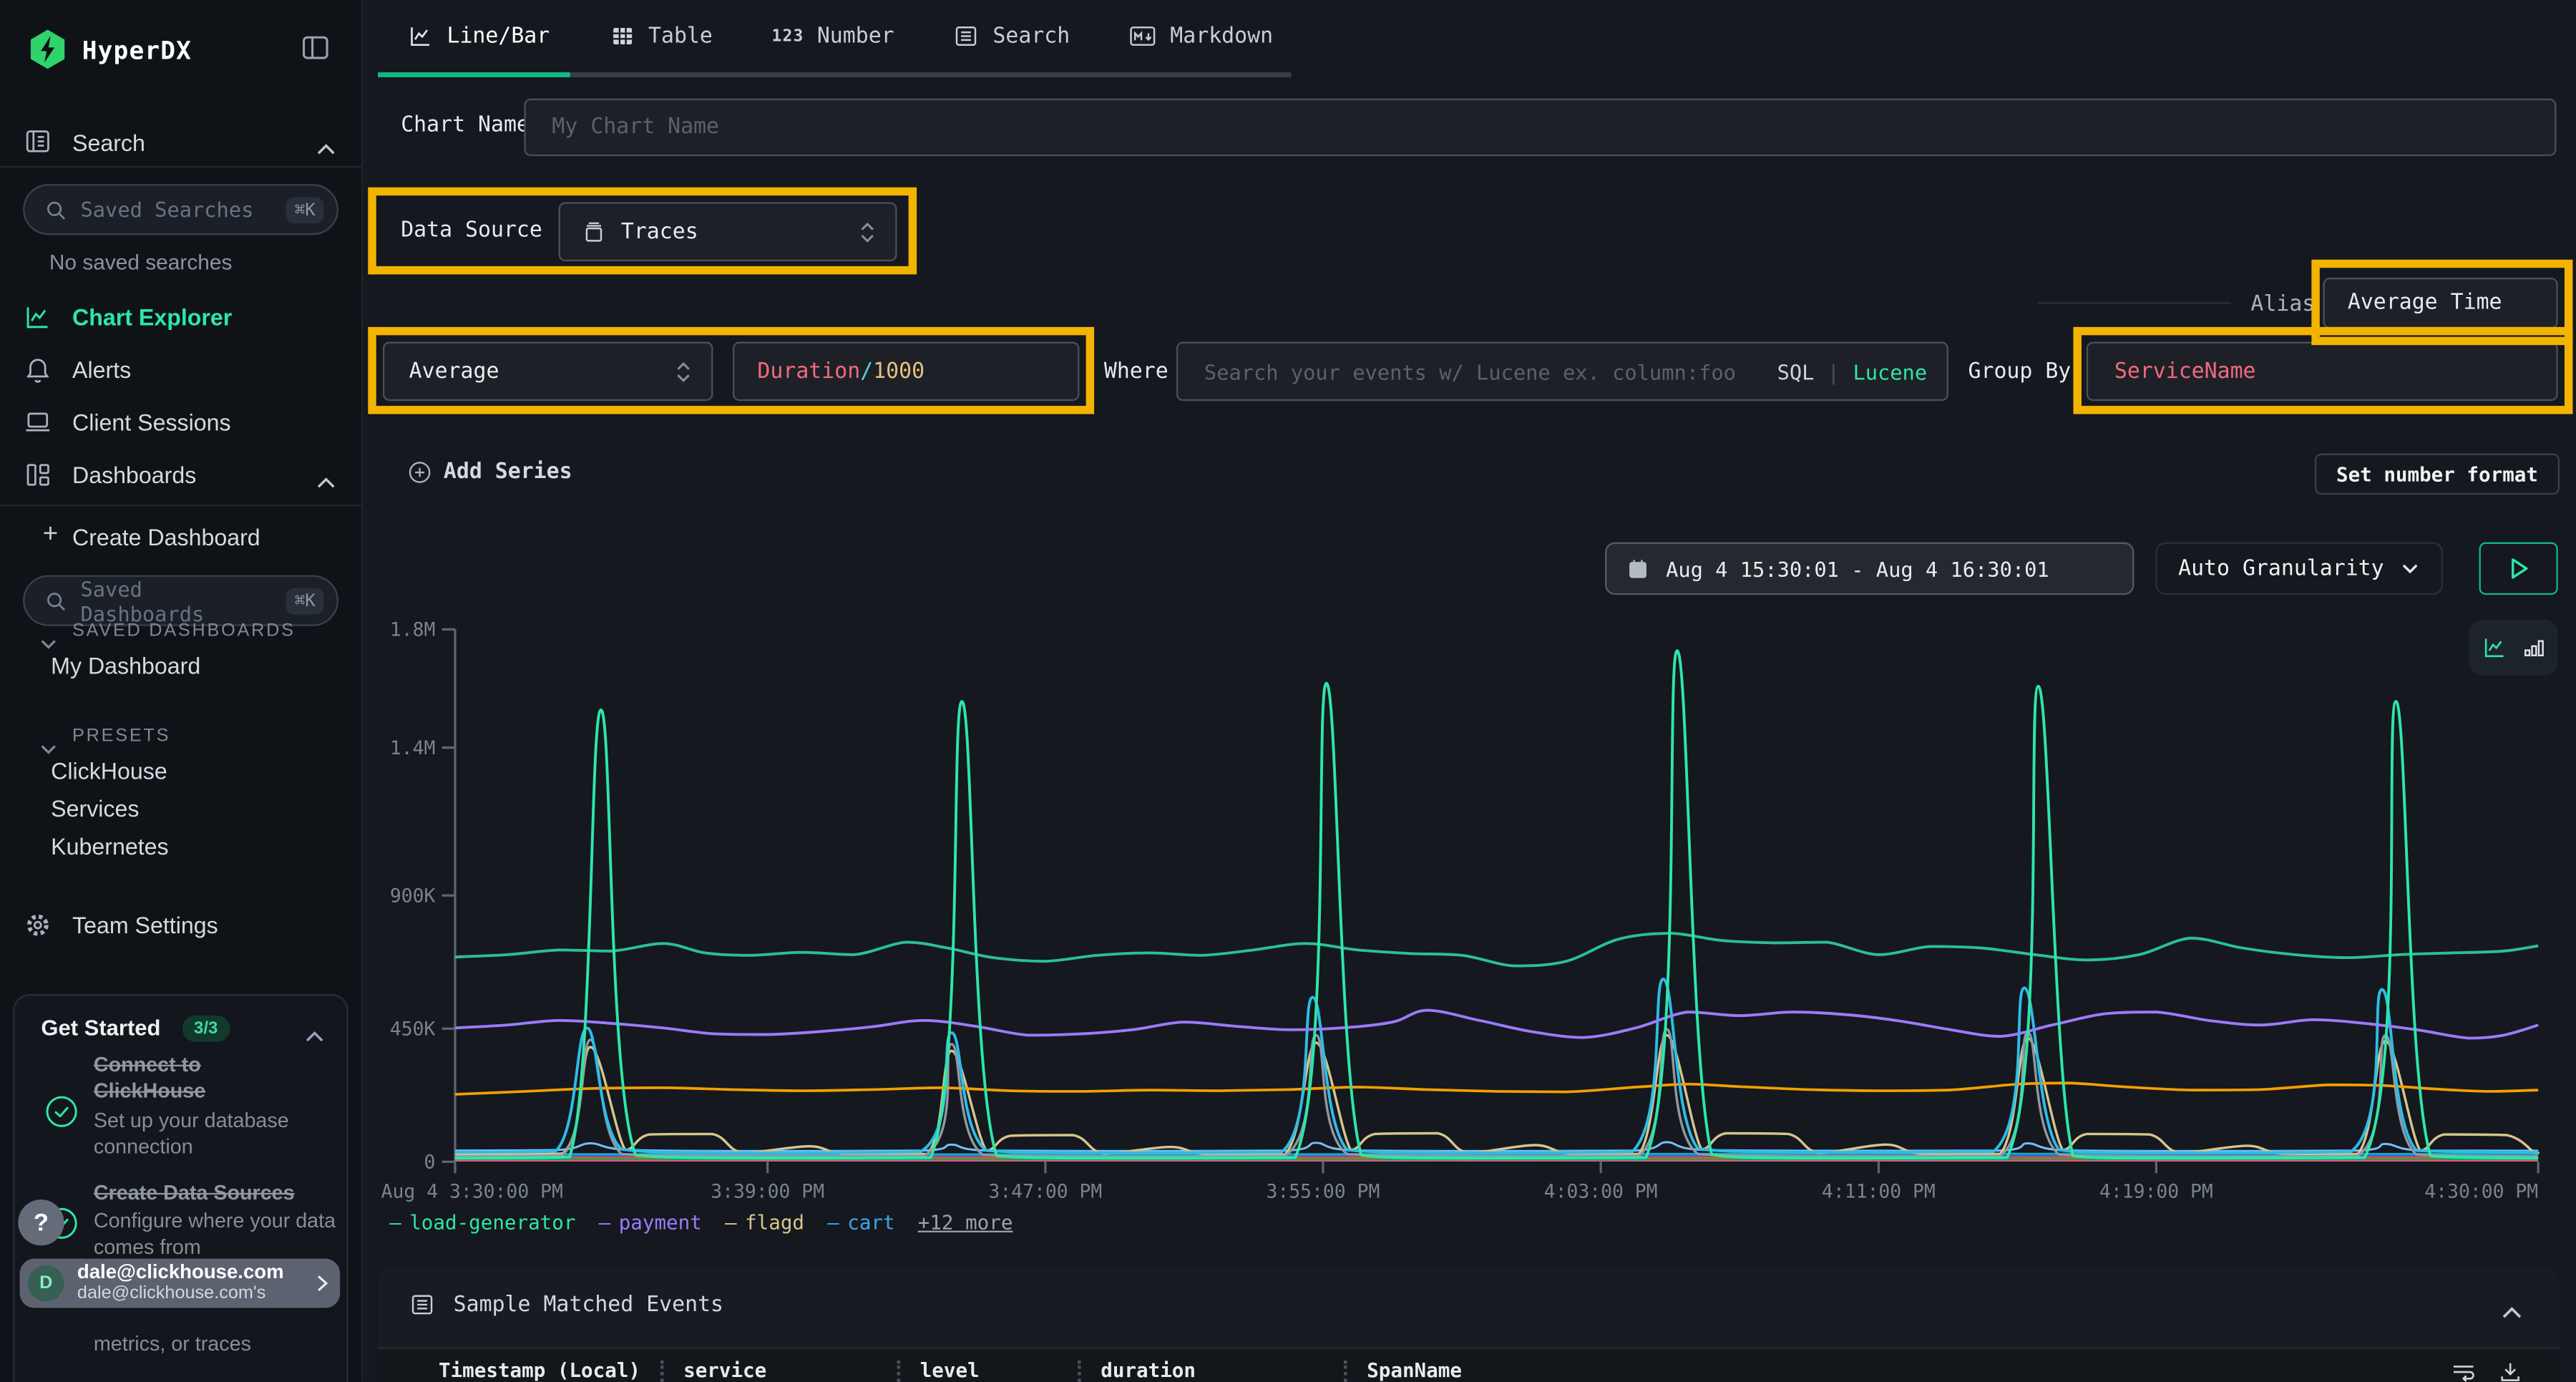  I want to click on expression-part: Duration, so click(809, 371).